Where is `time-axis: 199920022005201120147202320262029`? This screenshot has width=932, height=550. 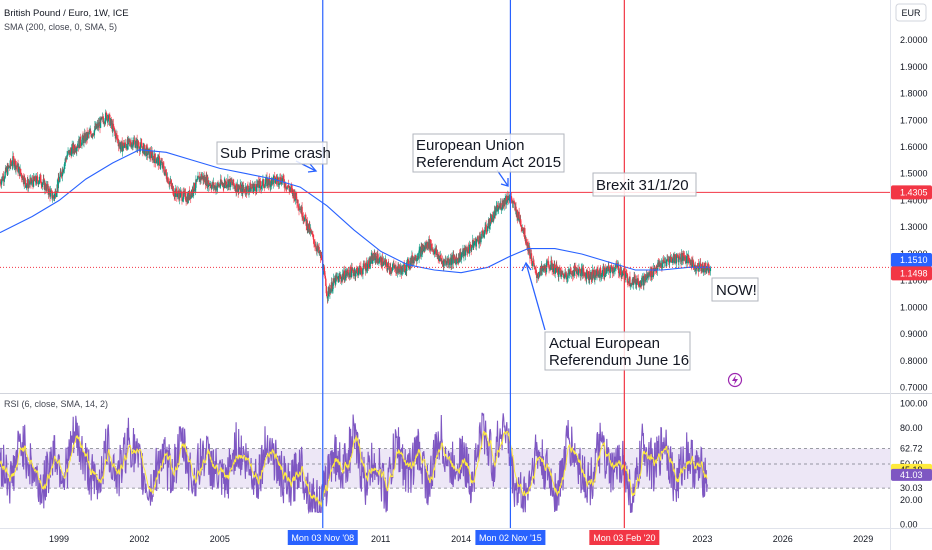 time-axis: 199920022005201120147202320262029 is located at coordinates (461, 539).